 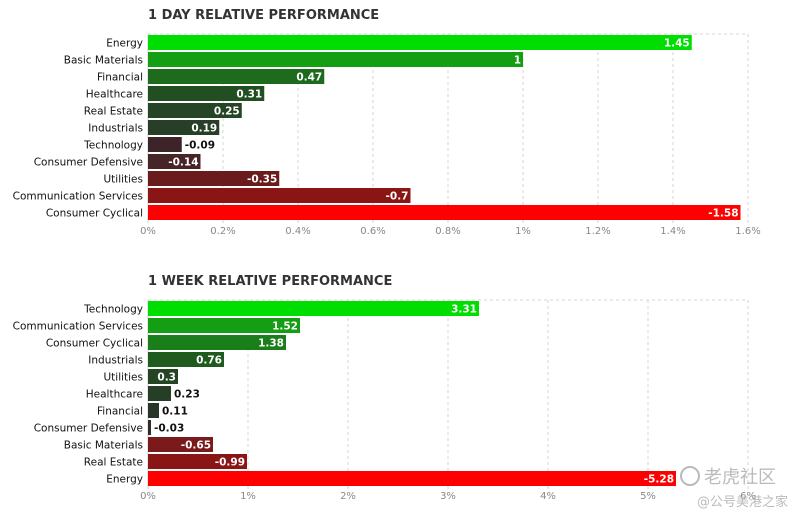 I want to click on data-label: -0.99, so click(x=230, y=463).